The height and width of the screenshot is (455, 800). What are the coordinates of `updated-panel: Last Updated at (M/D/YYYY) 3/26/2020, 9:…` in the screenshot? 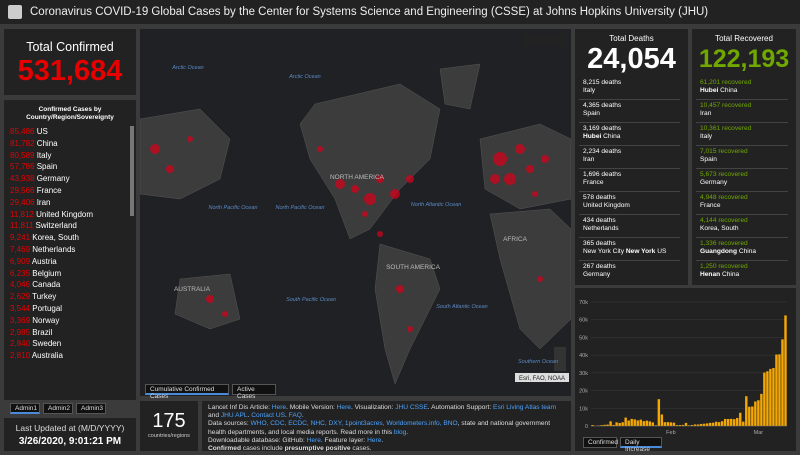 It's located at (70, 434).